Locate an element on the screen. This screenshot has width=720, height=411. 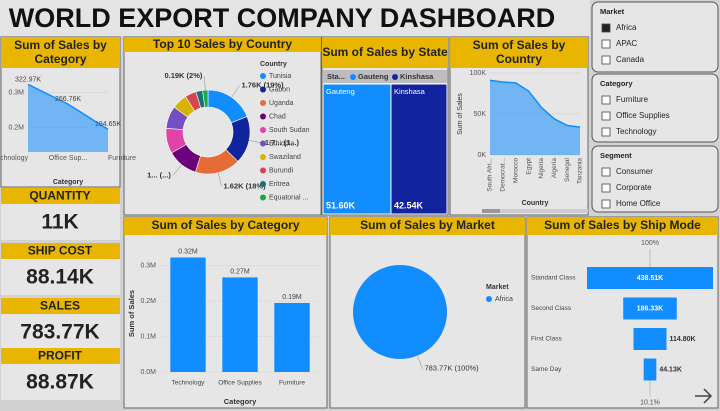
slicer-item: Home Office is located at coordinates (638, 203).